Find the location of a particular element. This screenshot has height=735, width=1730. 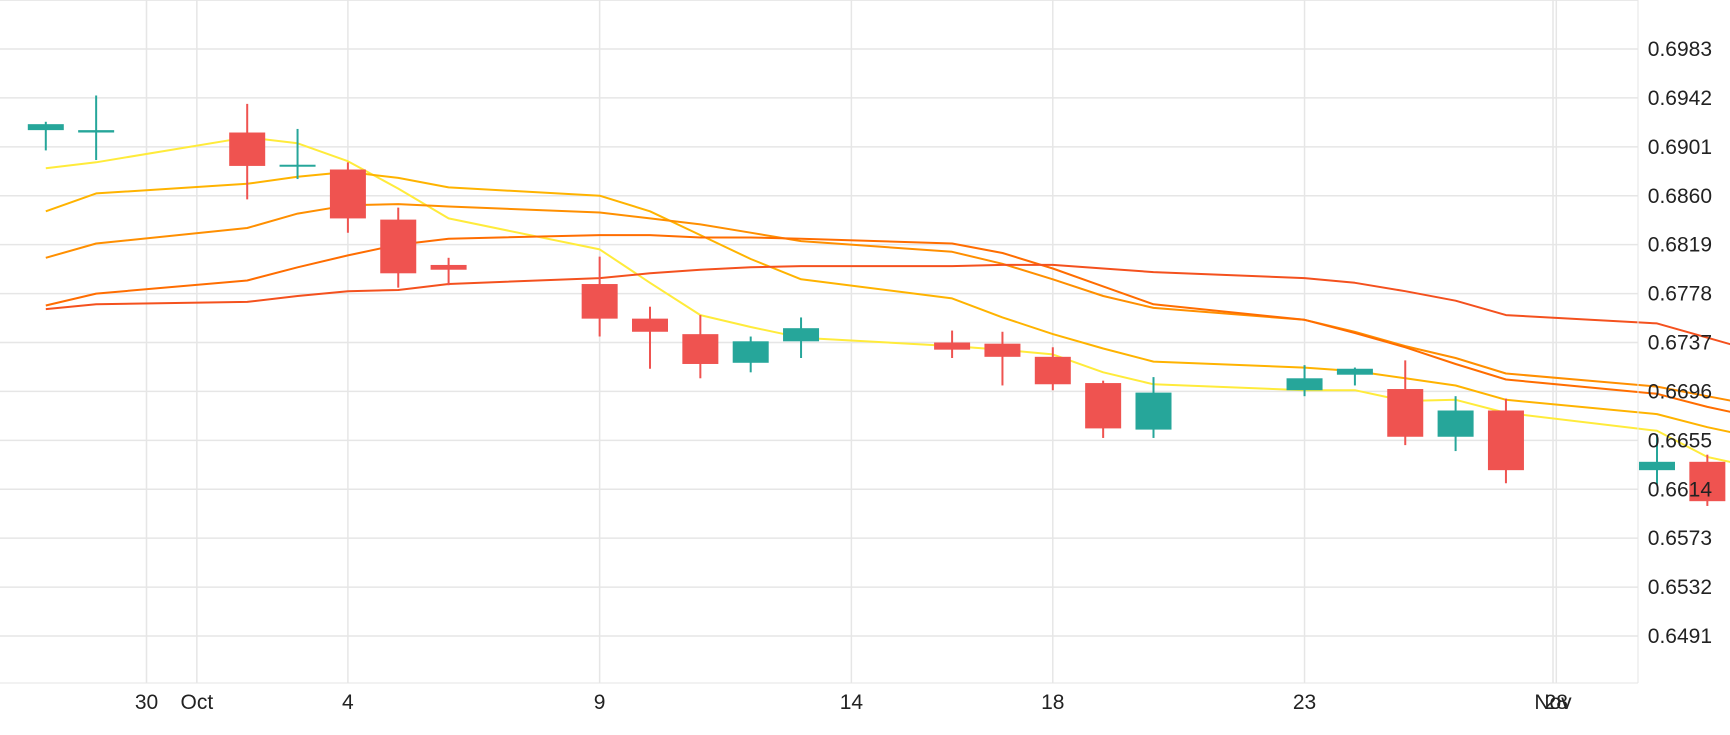

y-tick-label: 0.6696 is located at coordinates (1680, 391).